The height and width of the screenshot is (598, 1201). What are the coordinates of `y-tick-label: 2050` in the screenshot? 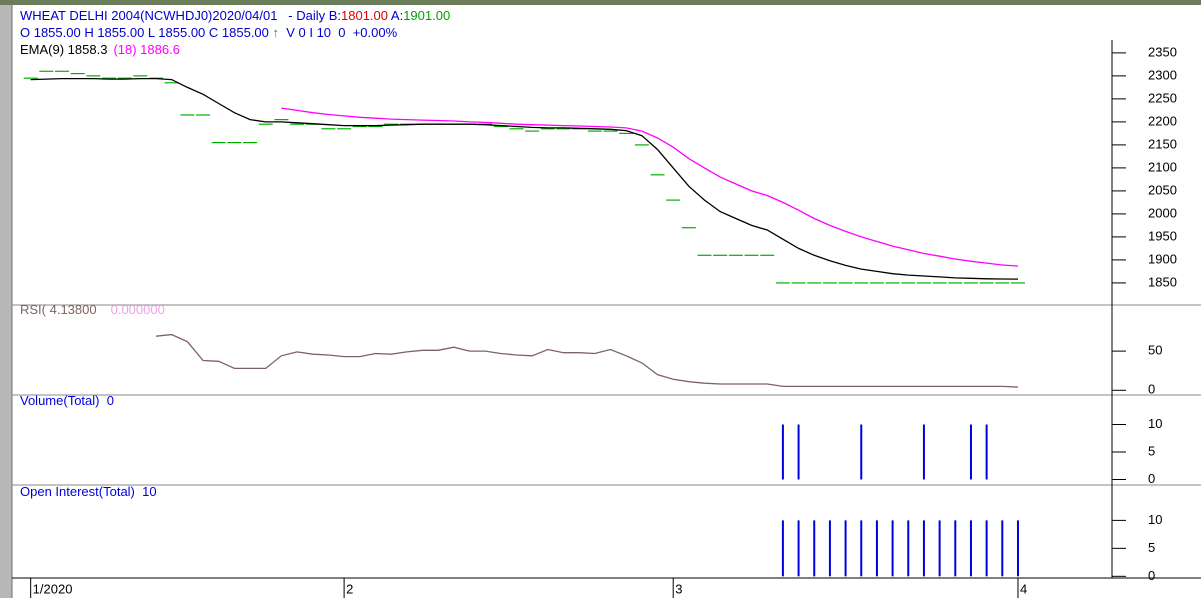 It's located at (1162, 189).